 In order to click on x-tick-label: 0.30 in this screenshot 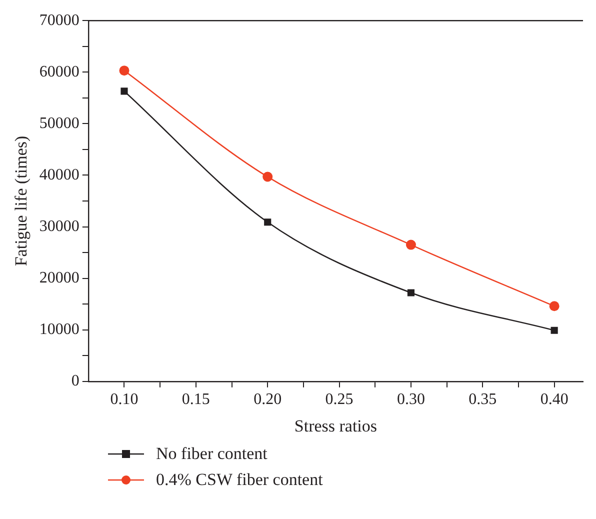, I will do `click(410, 399)`.